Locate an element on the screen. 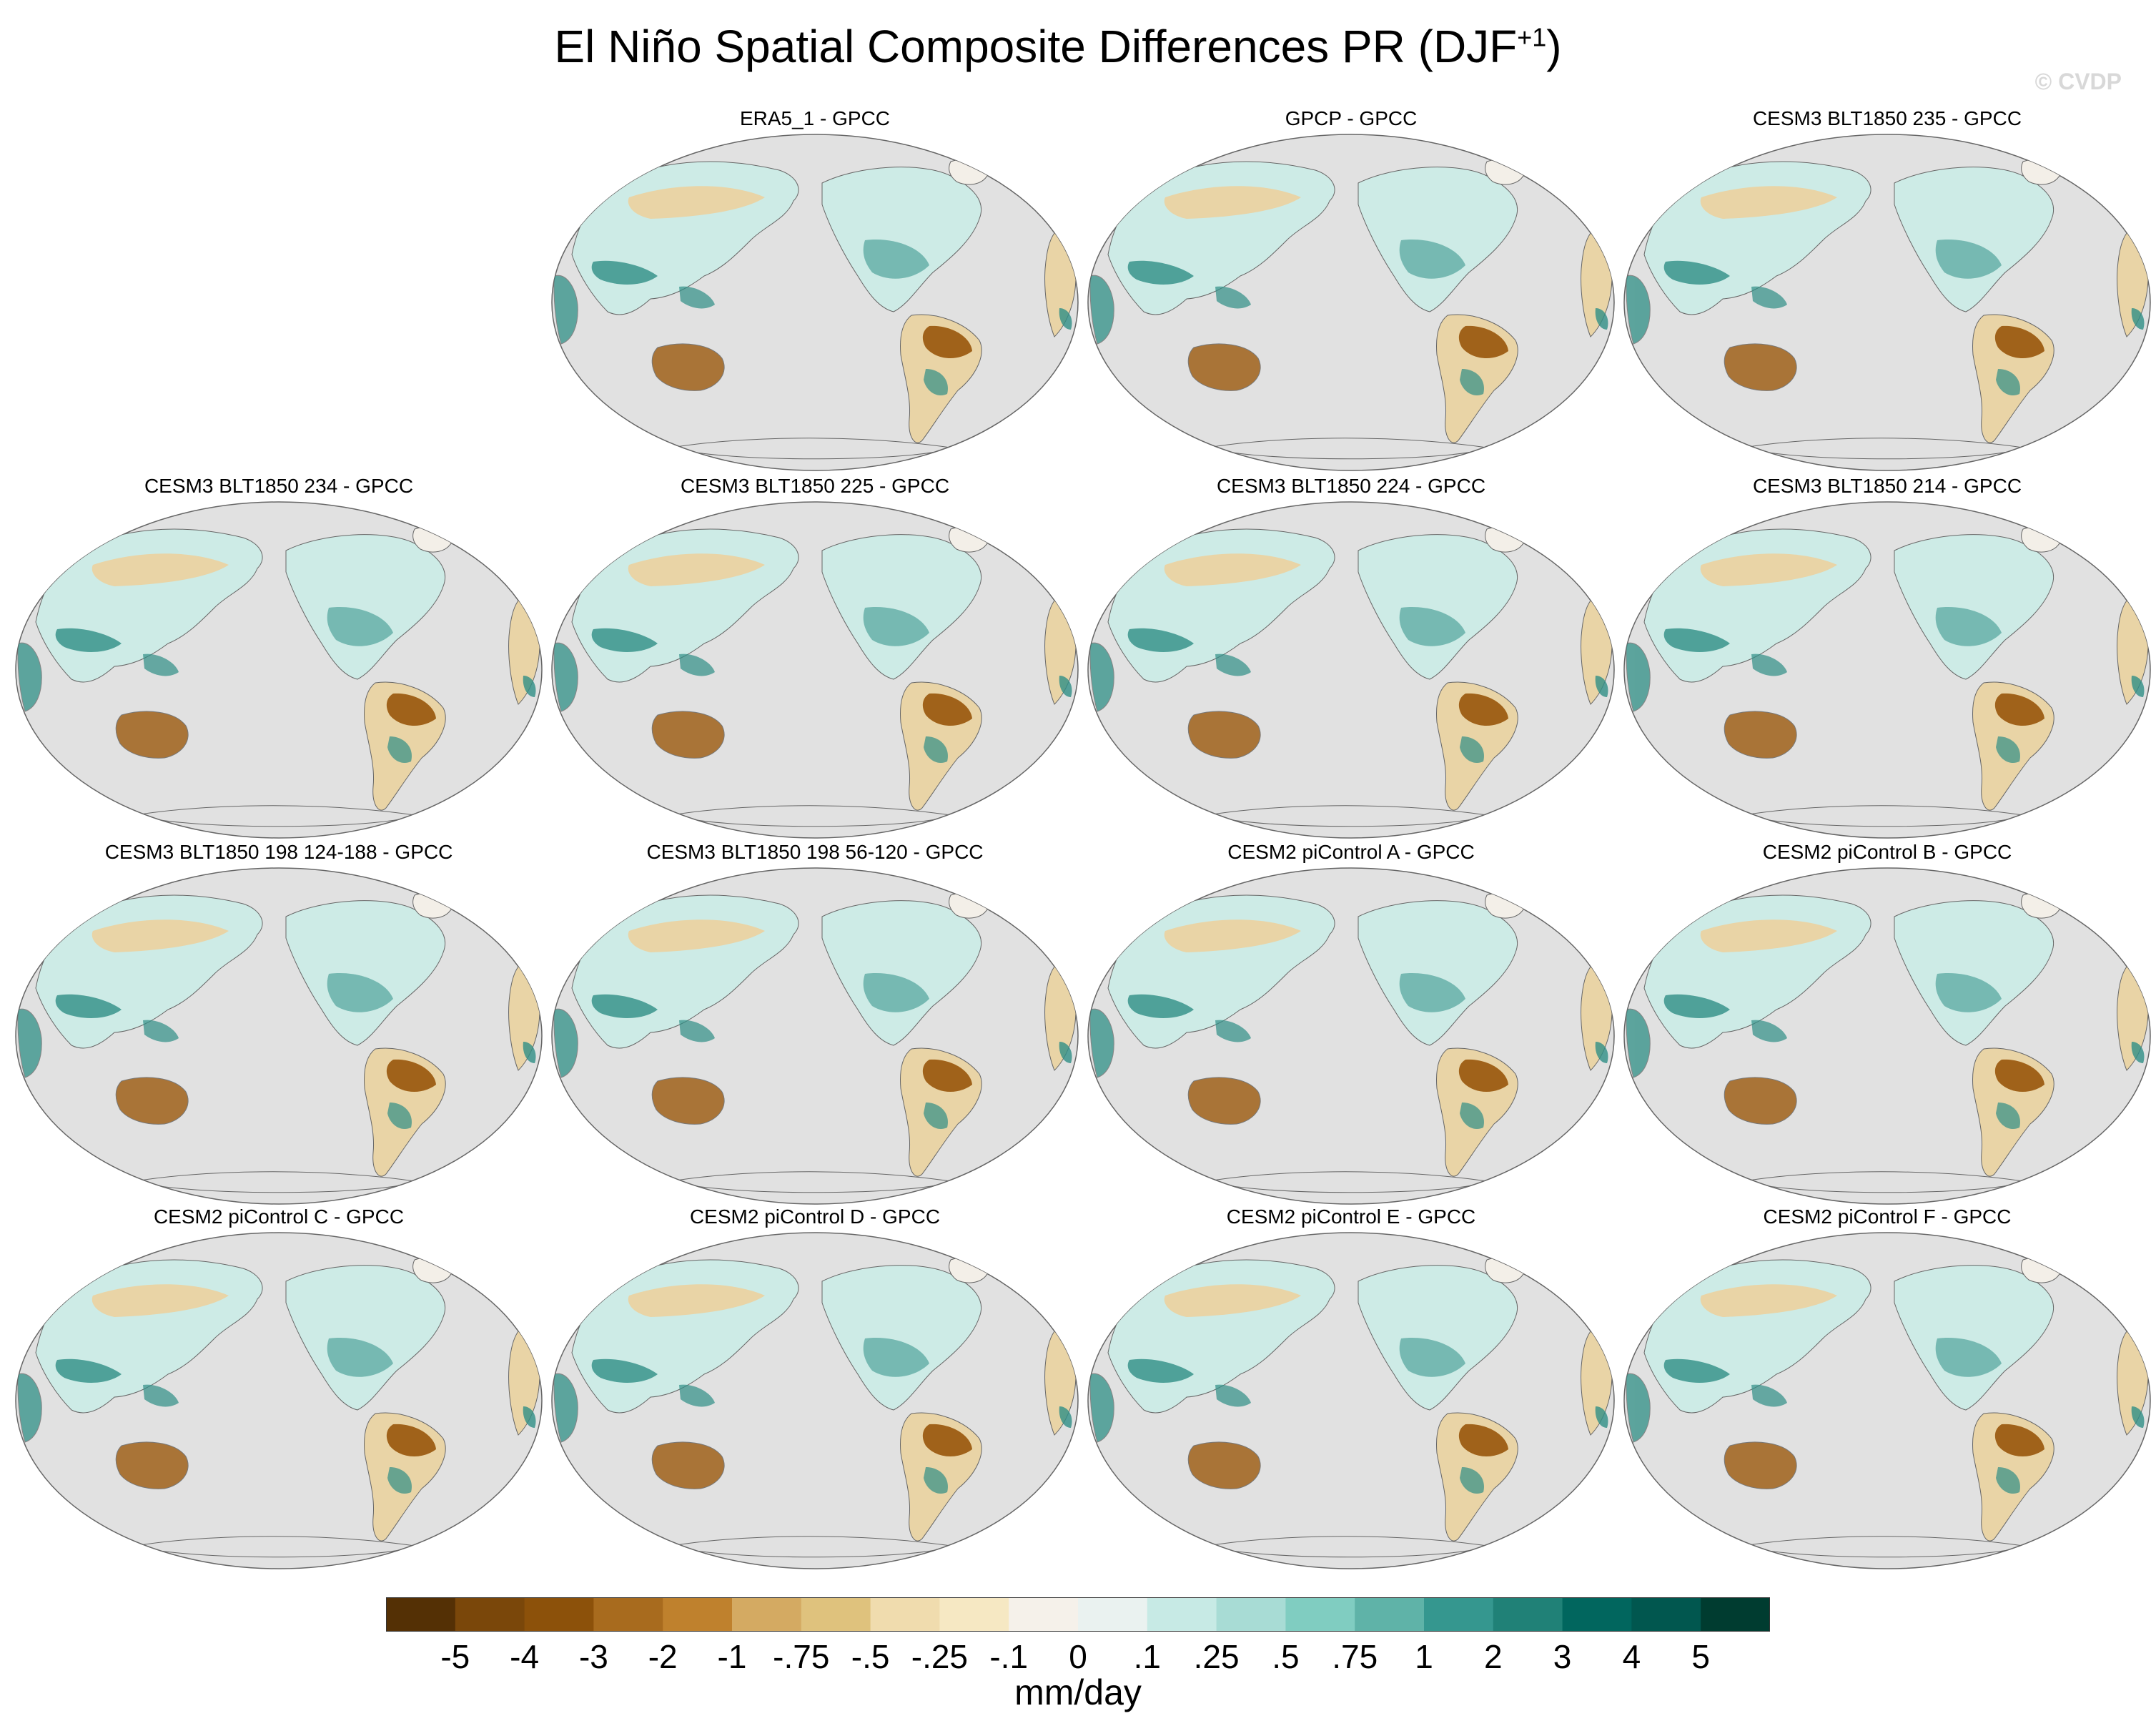 This screenshot has width=2156, height=1736. map-panel: CESM3 BLT1850 225 - GPCC is located at coordinates (814, 657).